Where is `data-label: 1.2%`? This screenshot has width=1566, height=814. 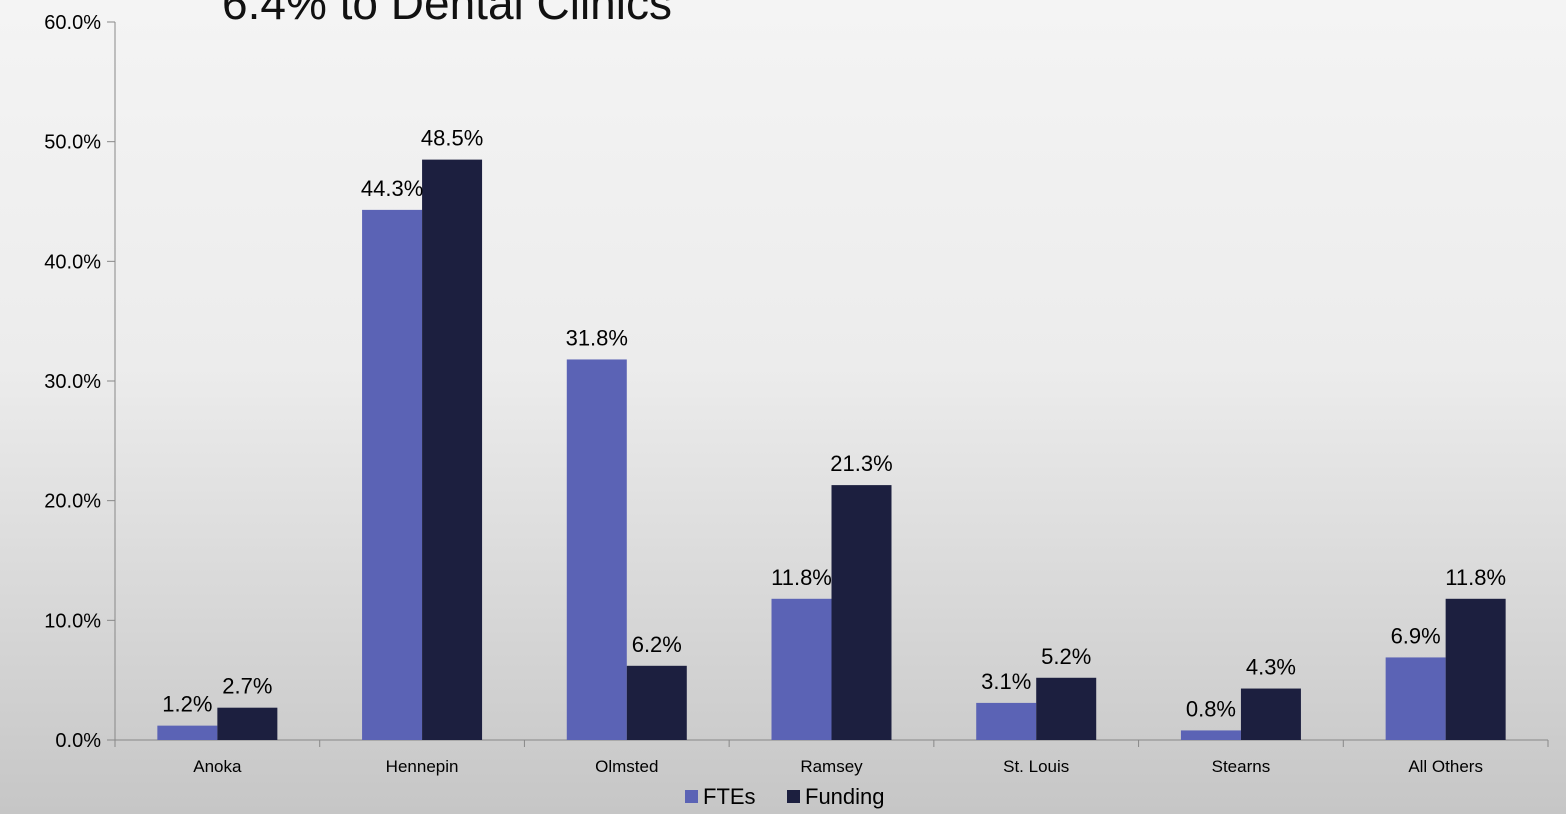
data-label: 1.2% is located at coordinates (187, 704).